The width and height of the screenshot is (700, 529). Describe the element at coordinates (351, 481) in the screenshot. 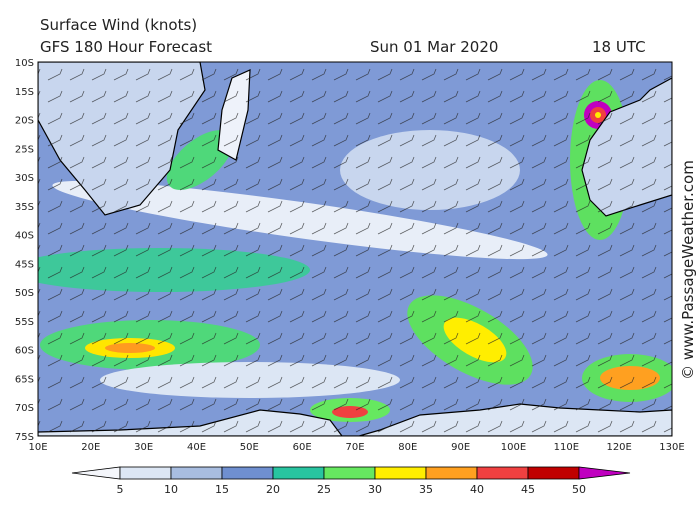

I see `colorbar: 5 10 15 20 25 30 35 40 45 50` at that location.